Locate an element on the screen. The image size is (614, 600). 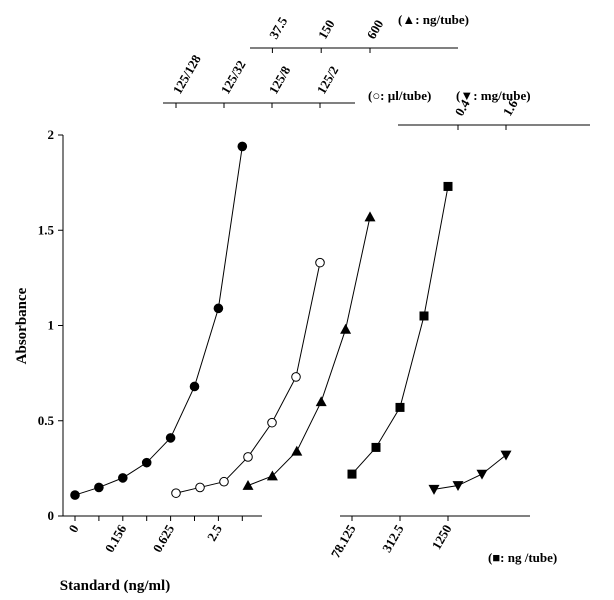
y-tick-label: 2 is located at coordinates (51, 134).